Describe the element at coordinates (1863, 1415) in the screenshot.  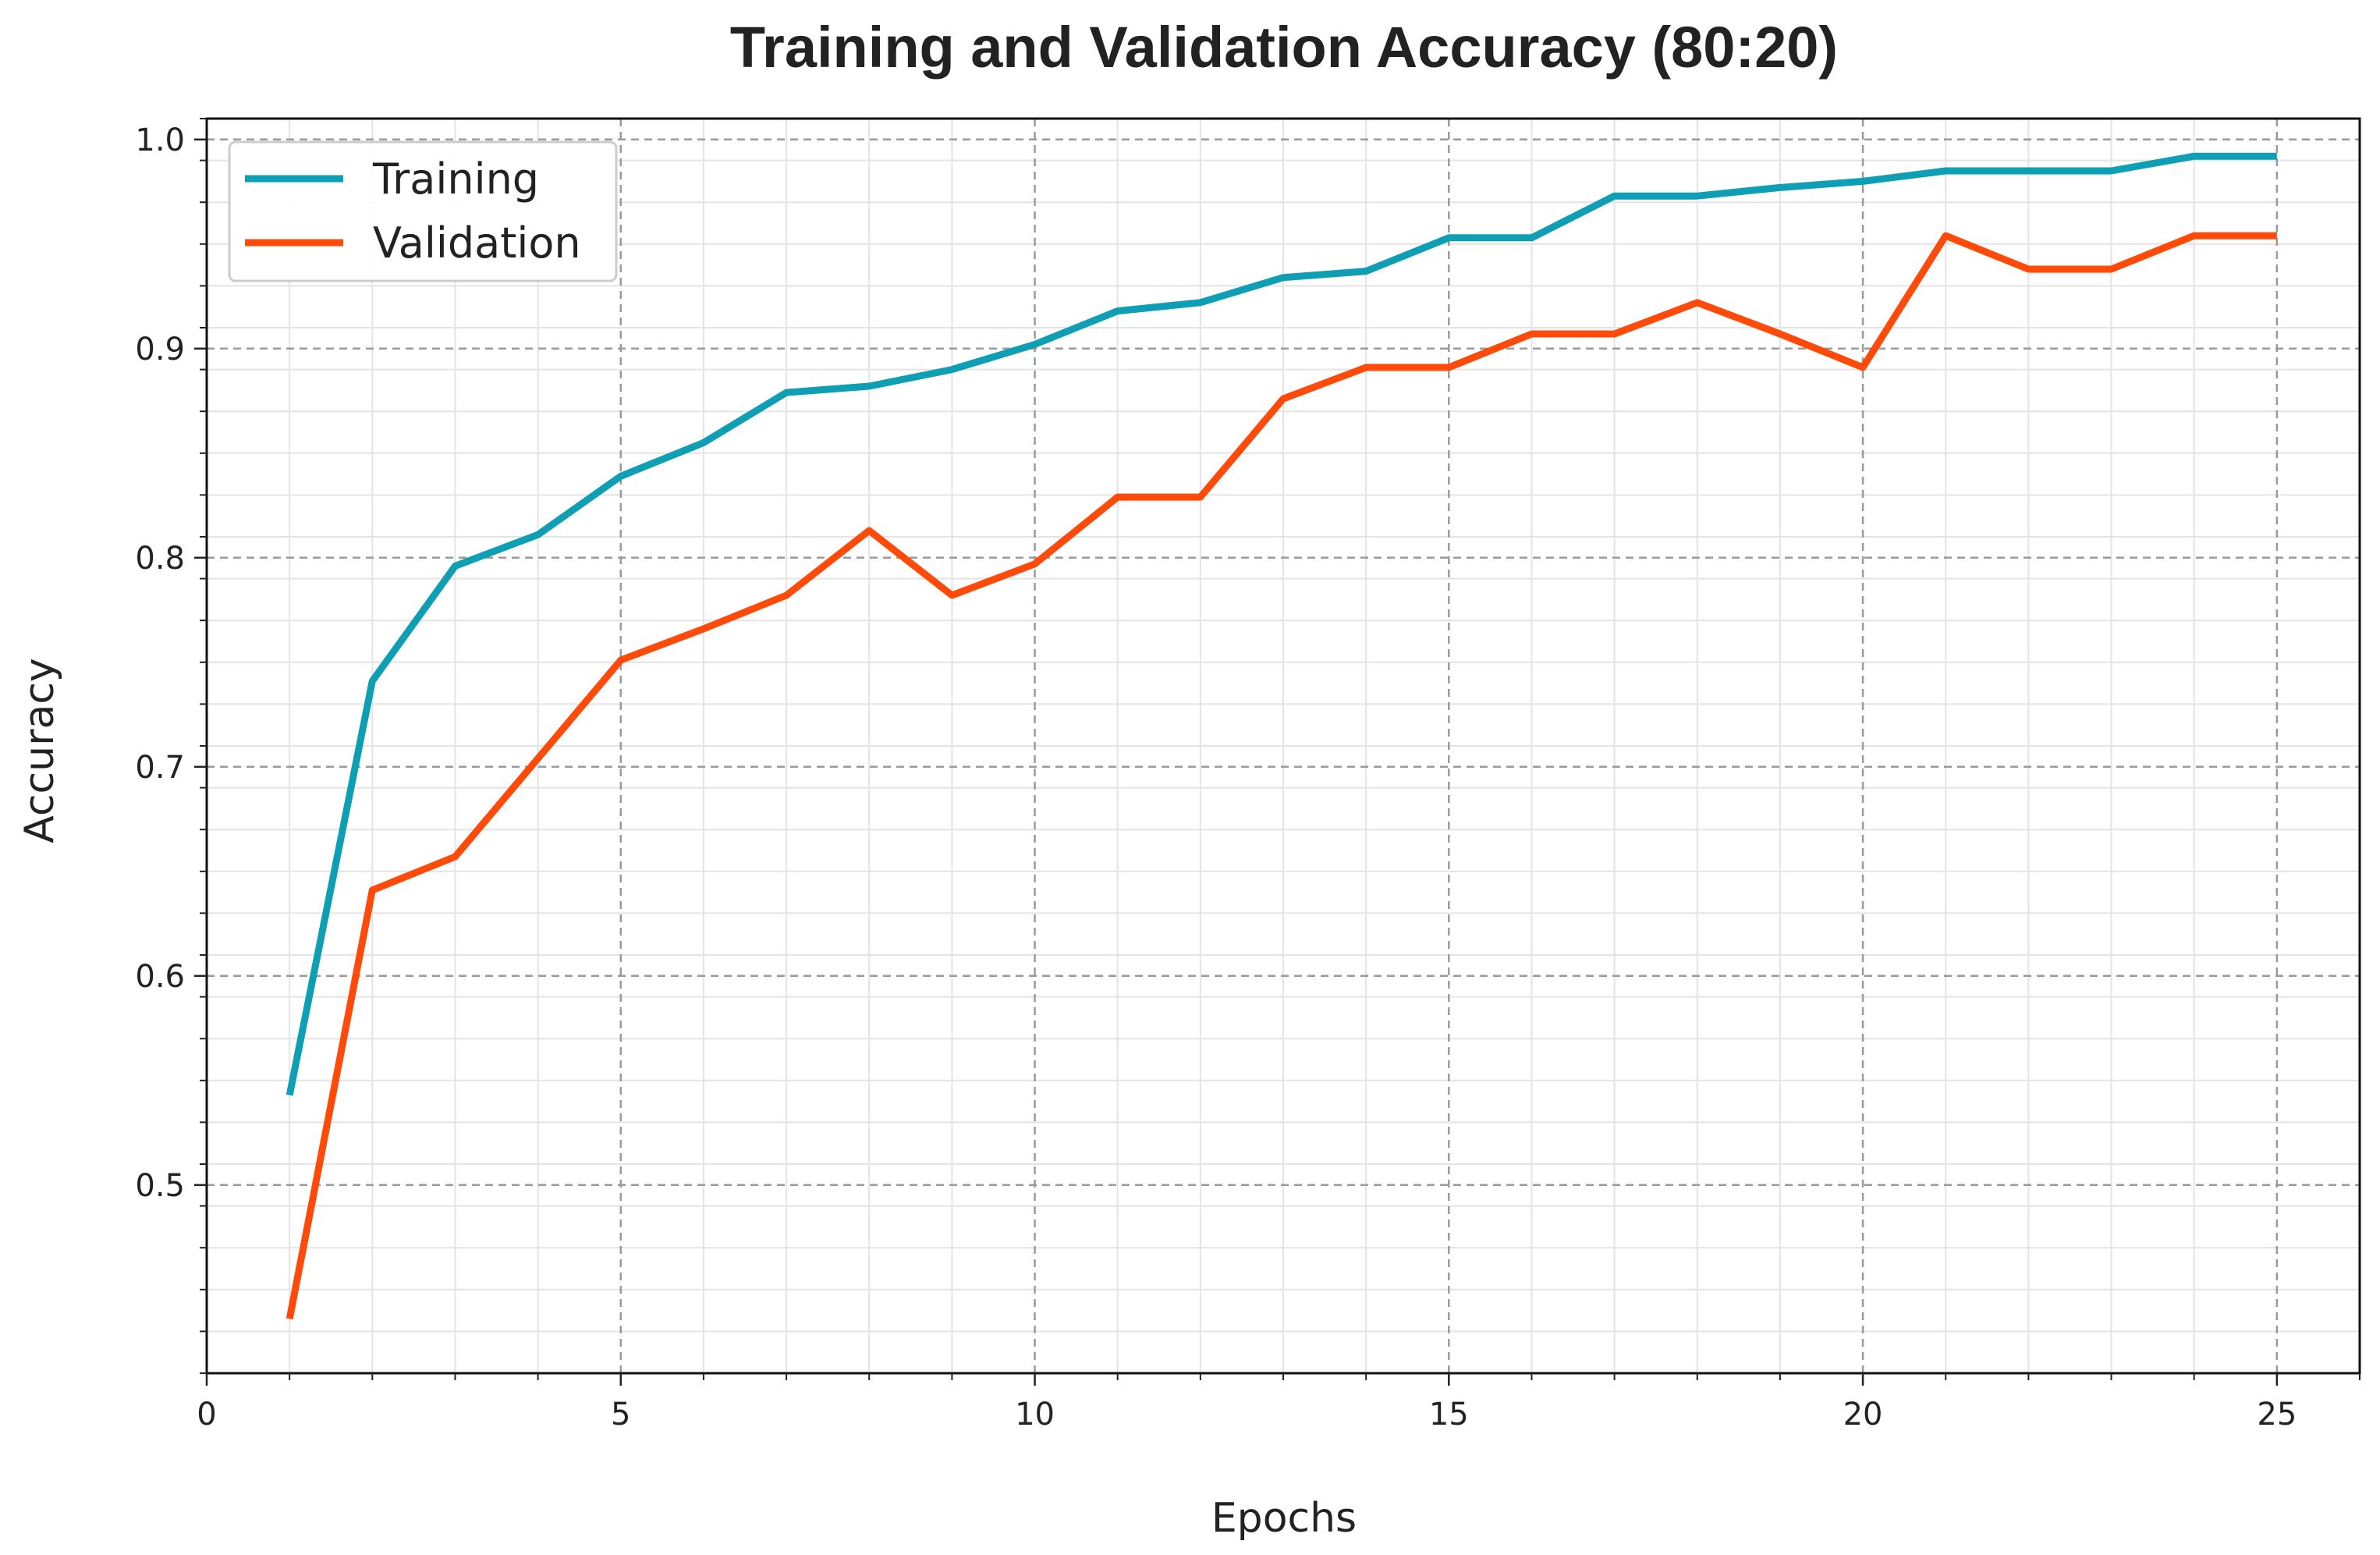
I see `x-tick-label: 20` at that location.